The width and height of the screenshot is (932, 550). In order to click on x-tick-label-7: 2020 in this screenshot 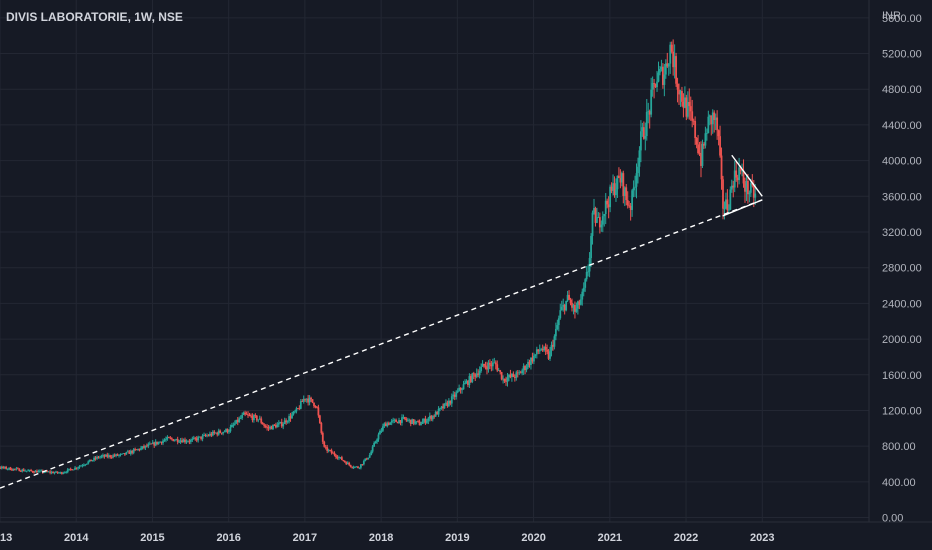, I will do `click(533, 538)`.